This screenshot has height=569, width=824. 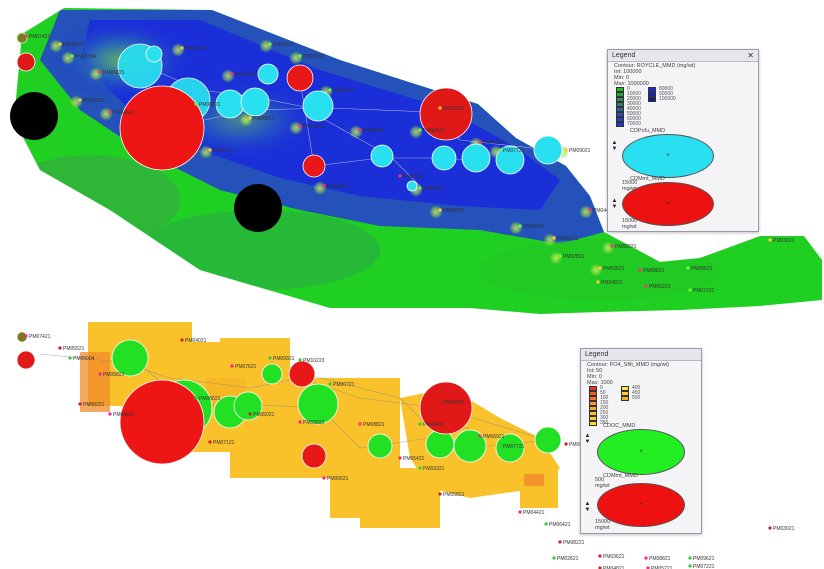 I want to click on legend-scroll-down-icon: ▲ ▼, so click(x=587, y=507).